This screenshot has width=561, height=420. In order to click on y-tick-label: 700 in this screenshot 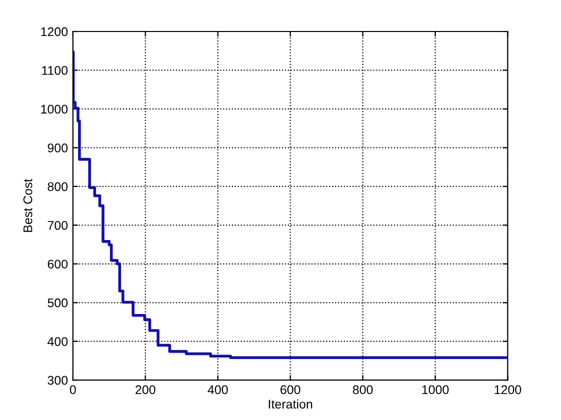, I will do `click(58, 225)`.